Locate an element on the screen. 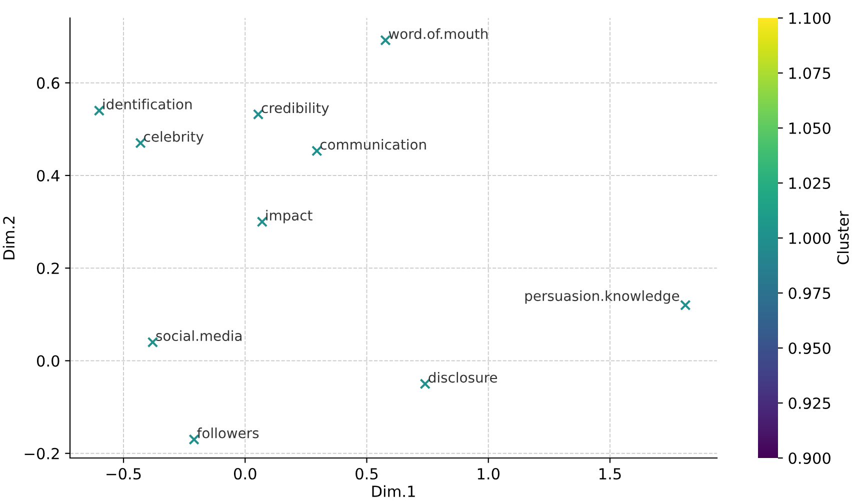 The width and height of the screenshot is (856, 504). color-bar-label: 1.025 is located at coordinates (809, 183).